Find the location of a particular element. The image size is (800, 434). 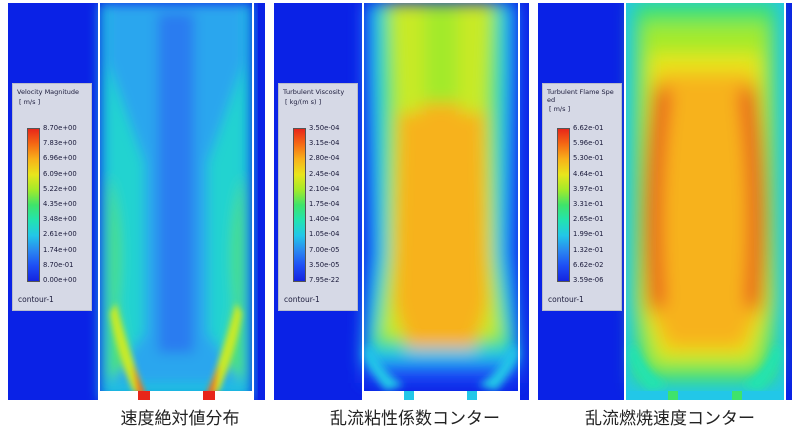

legend-tick: 2.80e-04 is located at coordinates (324, 158).